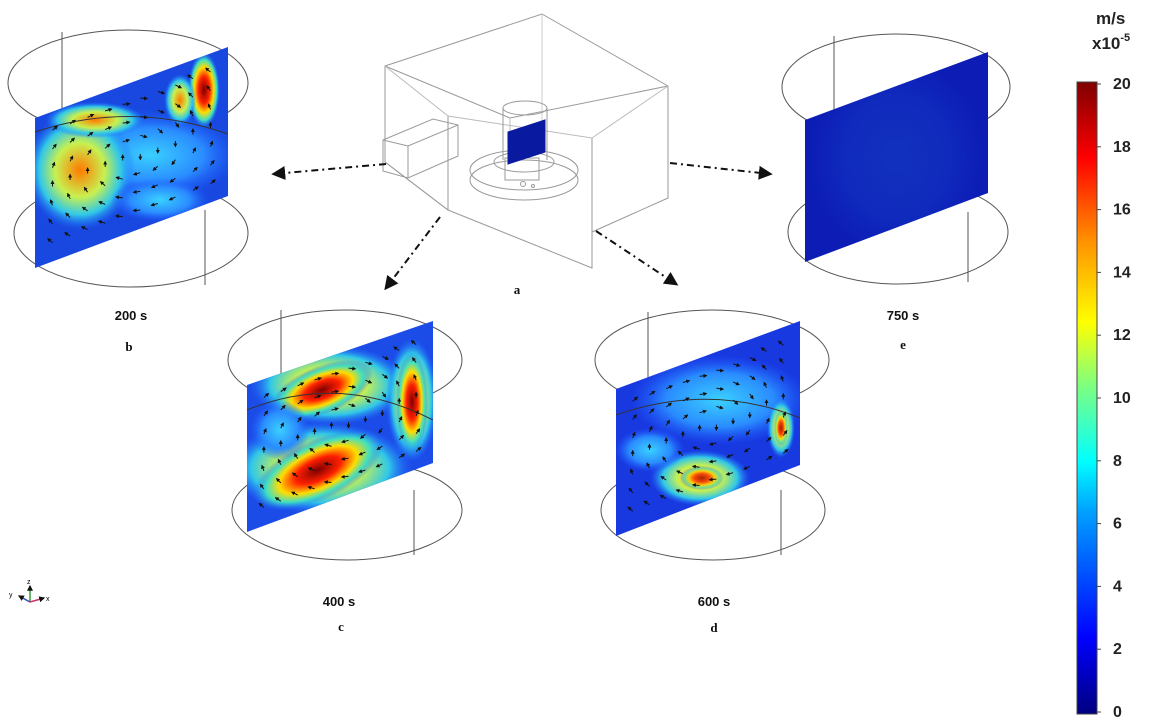 Image resolution: width=1168 pixels, height=724 pixels. Describe the element at coordinates (11, 595) in the screenshot. I see `triad-y-label: y` at that location.